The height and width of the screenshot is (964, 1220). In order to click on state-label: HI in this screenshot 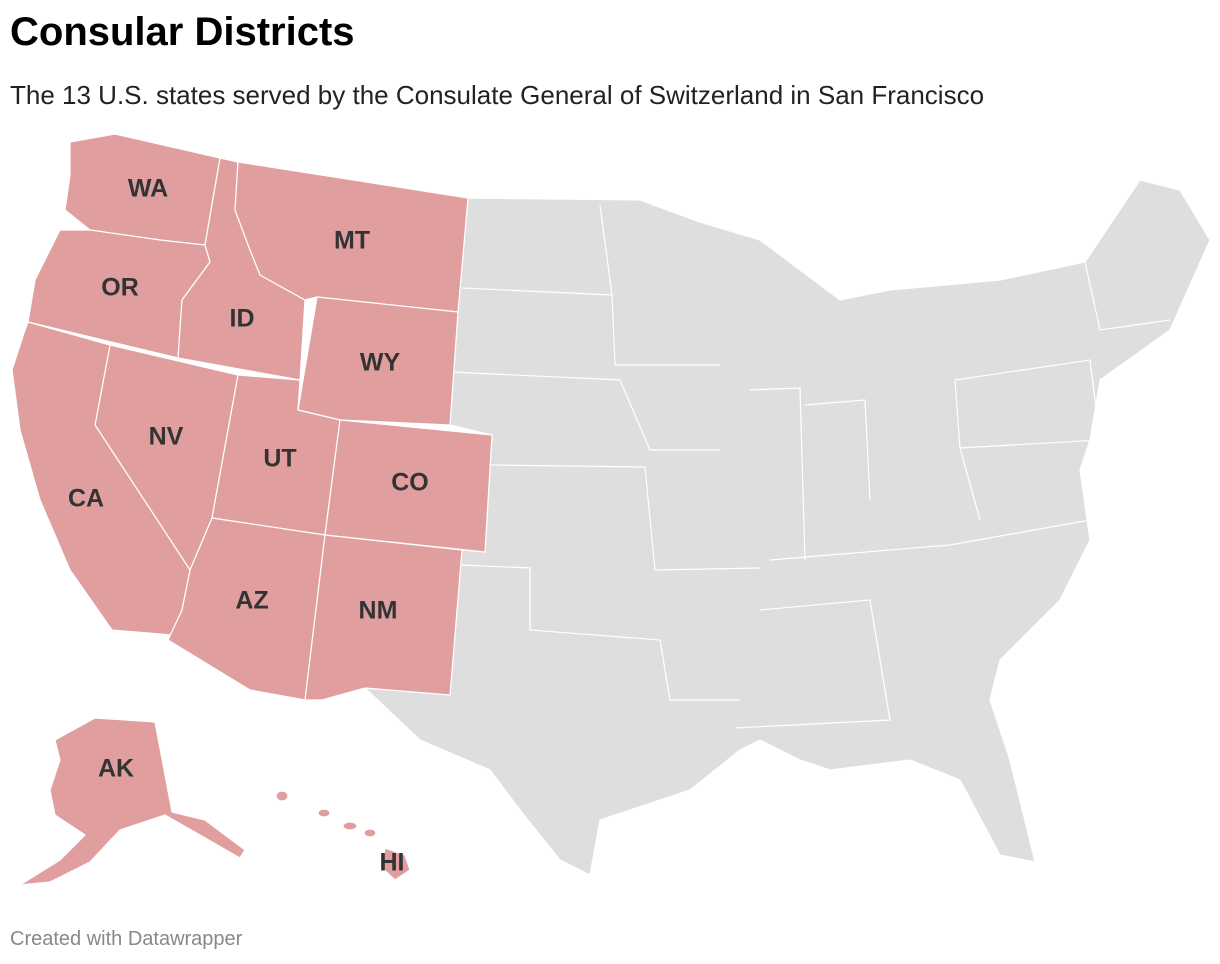, I will do `click(392, 863)`.